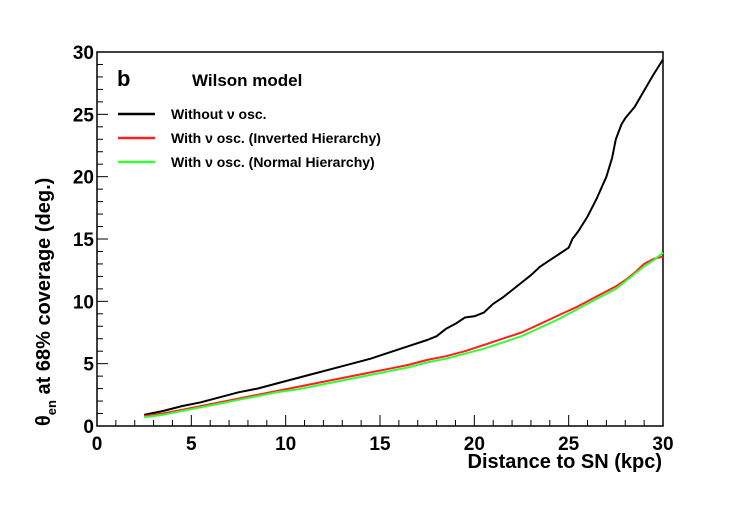  Describe the element at coordinates (191, 444) in the screenshot. I see `x-tick-label: 5` at that location.